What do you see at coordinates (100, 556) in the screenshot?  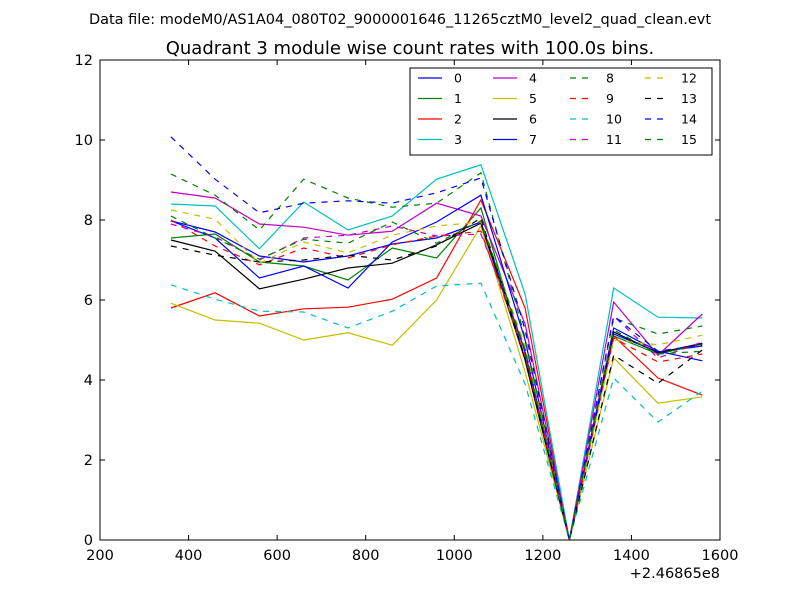 I see `x-tick-label: 200` at bounding box center [100, 556].